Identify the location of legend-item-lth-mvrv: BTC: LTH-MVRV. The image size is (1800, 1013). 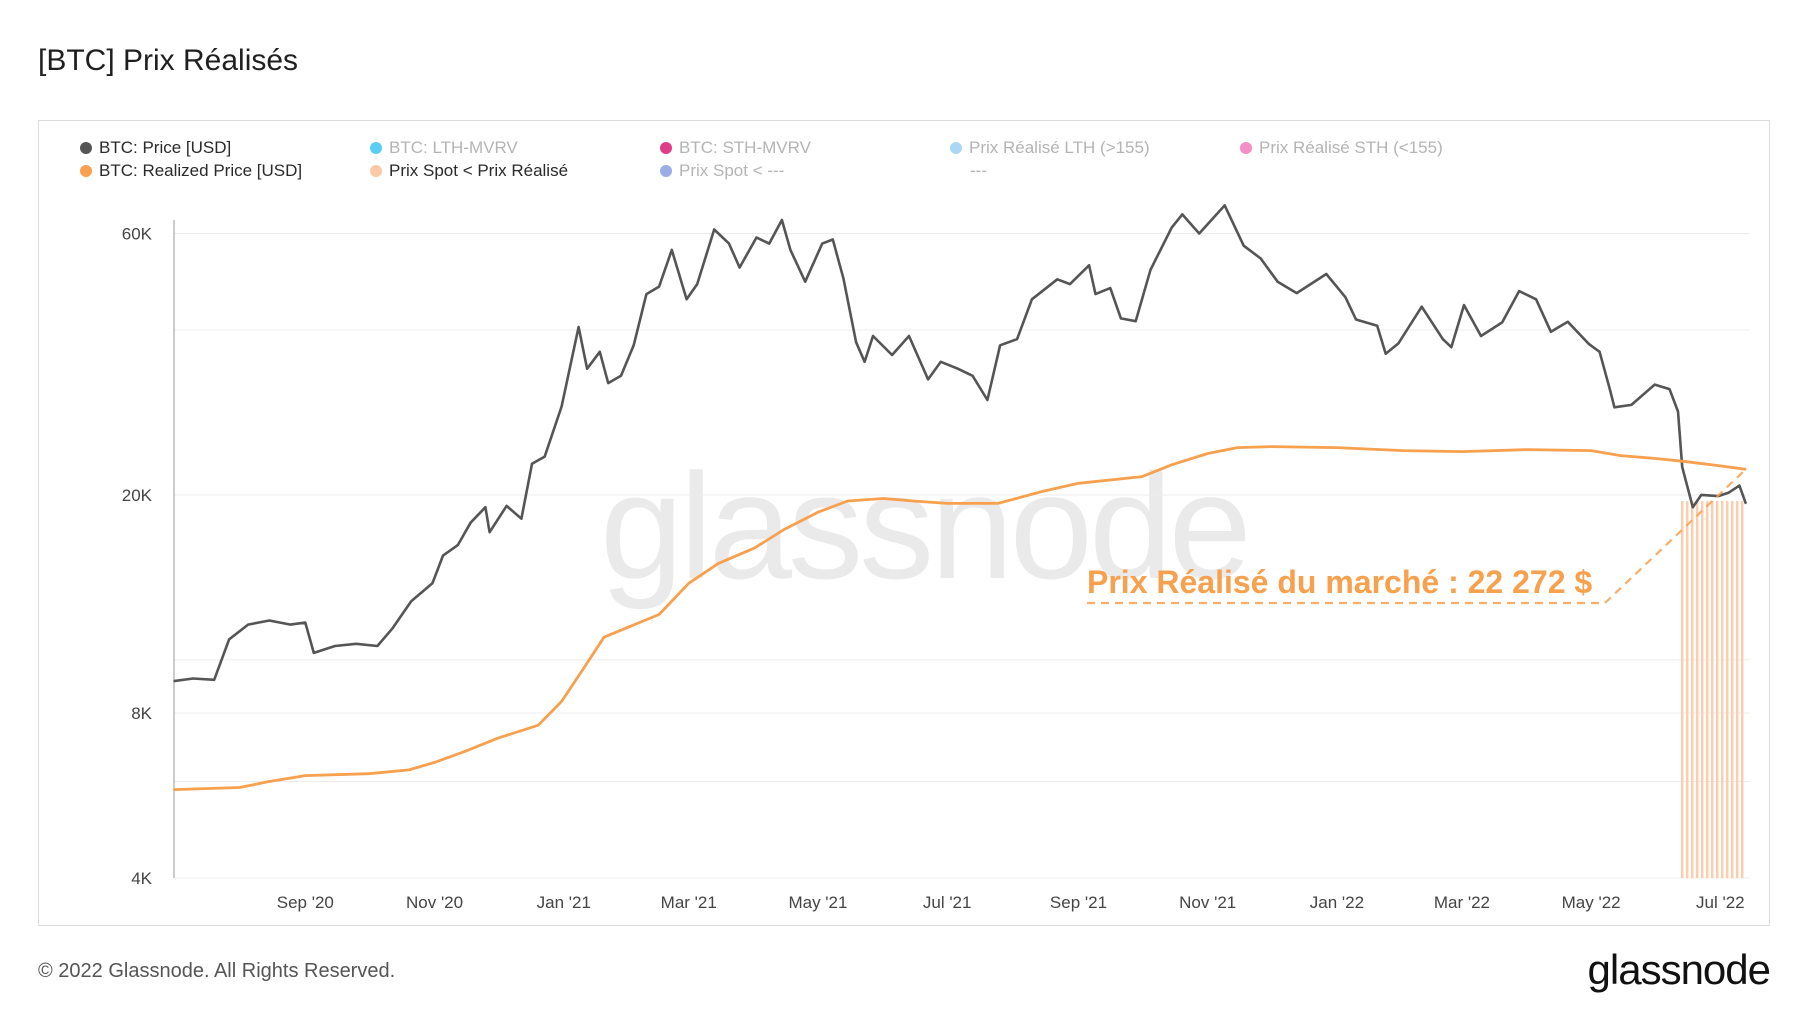
(444, 148).